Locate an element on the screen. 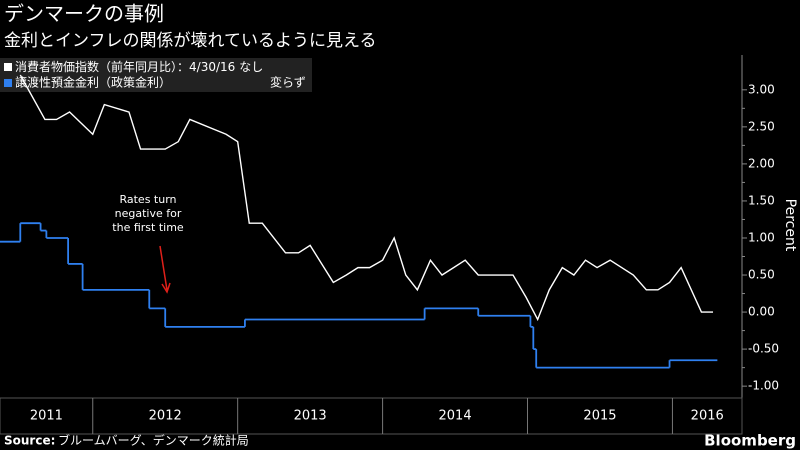 The image size is (800, 450). y-tick-label: 1.50 is located at coordinates (761, 200).